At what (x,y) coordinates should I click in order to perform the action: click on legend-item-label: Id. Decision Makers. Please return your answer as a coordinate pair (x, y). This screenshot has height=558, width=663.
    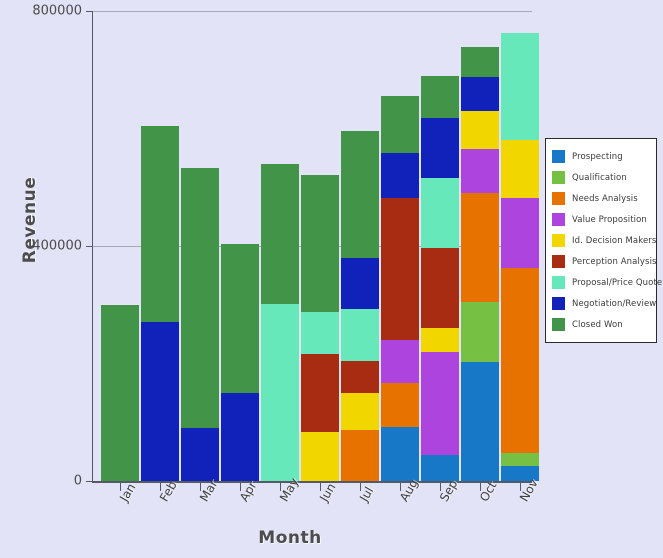
    Looking at the image, I should click on (614, 240).